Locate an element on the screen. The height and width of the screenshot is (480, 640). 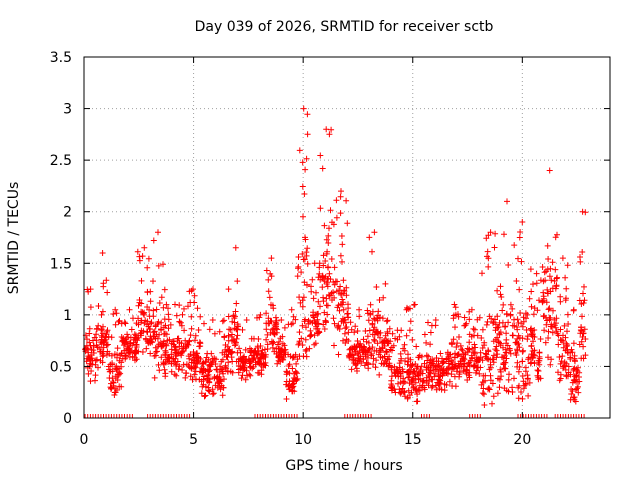
x-tick-label: 20 is located at coordinates (522, 440).